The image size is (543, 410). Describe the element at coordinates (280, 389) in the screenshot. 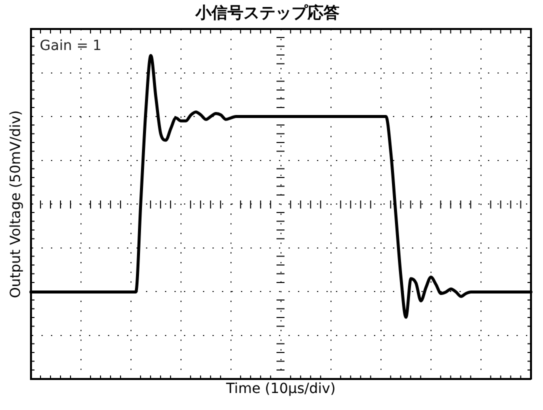

I see `x-axis-title: Time (10µs/div)` at that location.